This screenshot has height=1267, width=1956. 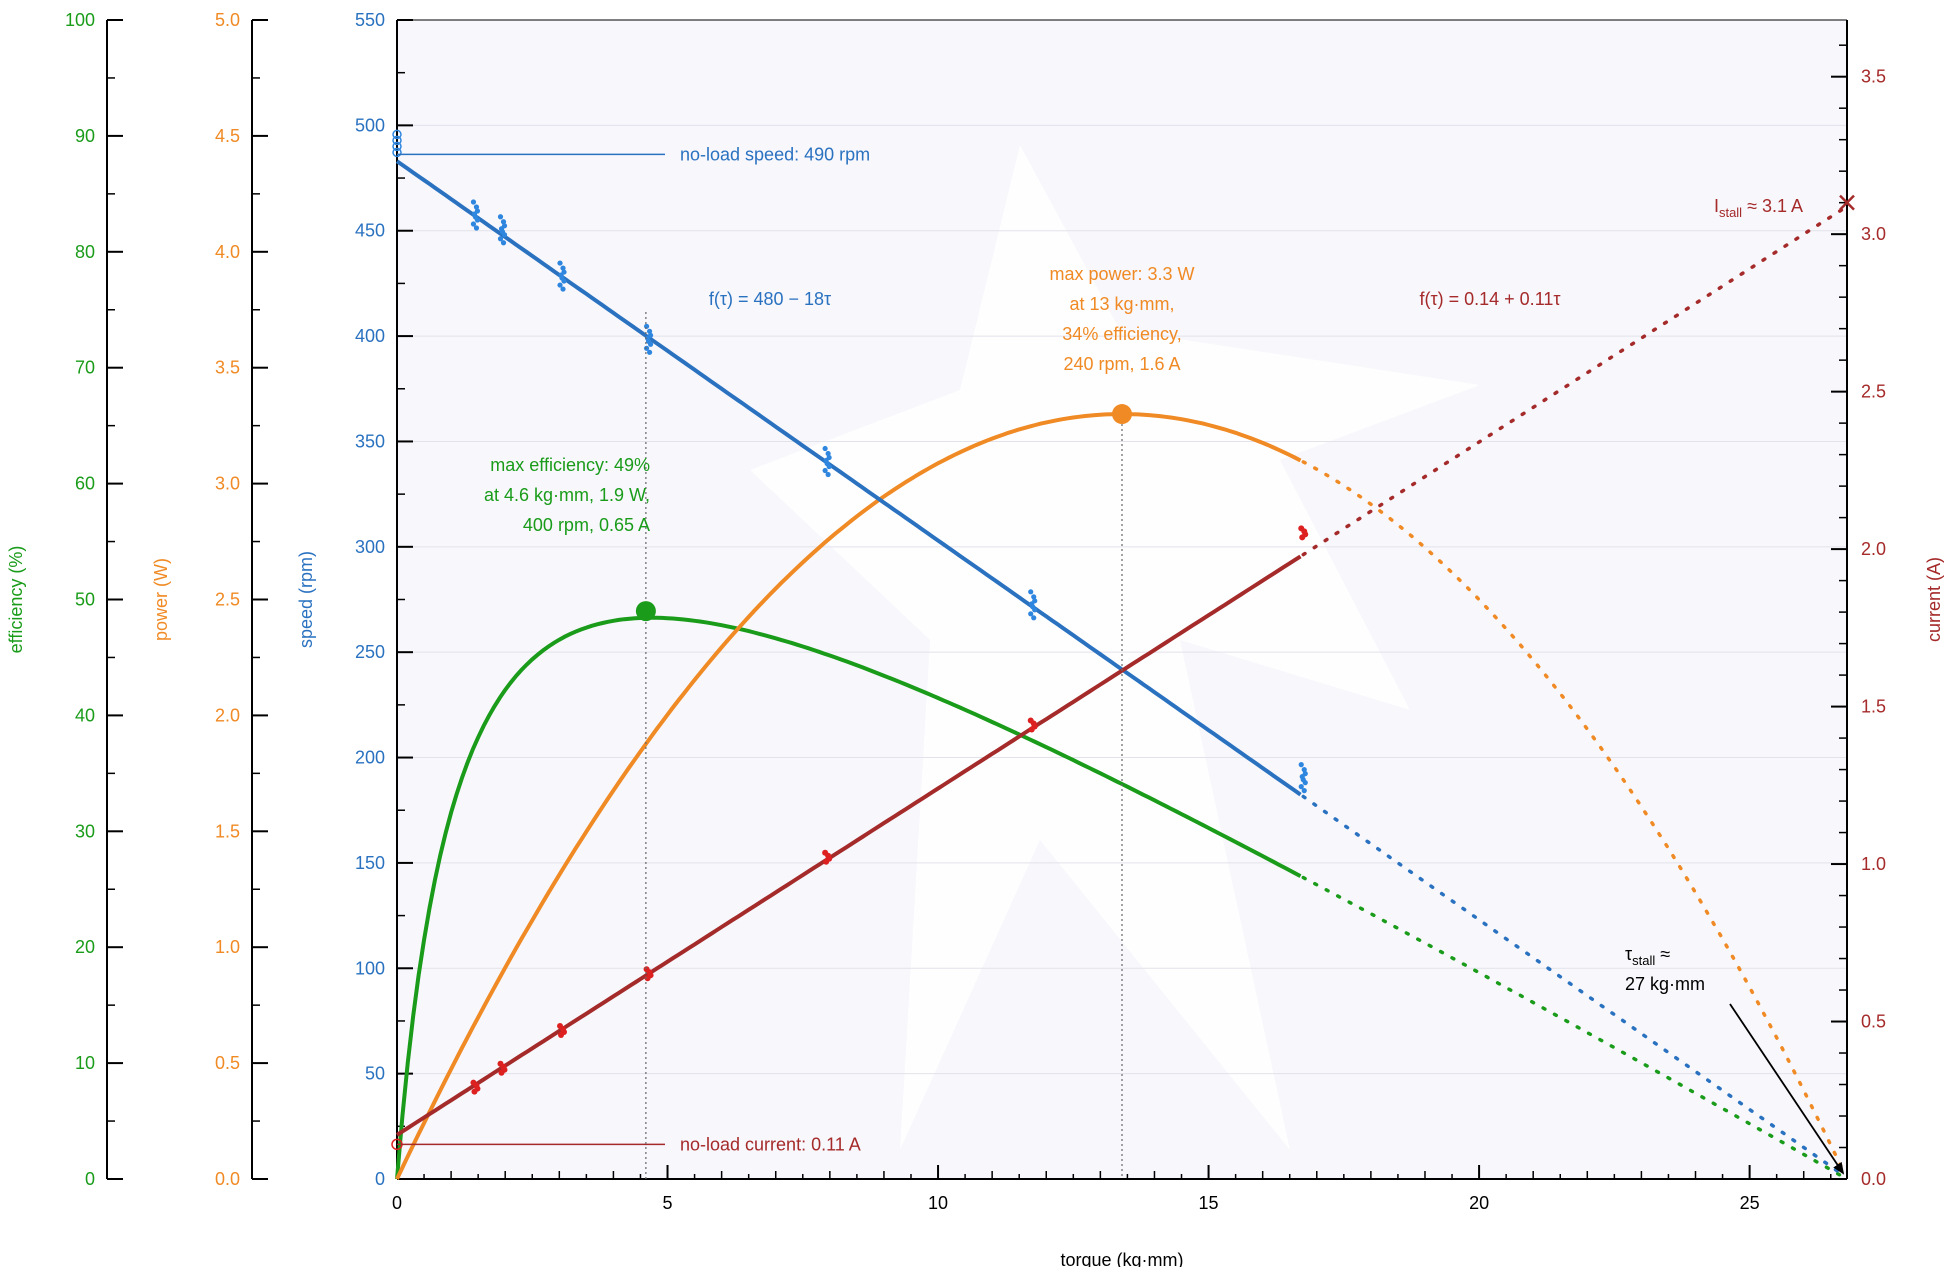 I want to click on efficiency-tick-label: 80, so click(x=85, y=252).